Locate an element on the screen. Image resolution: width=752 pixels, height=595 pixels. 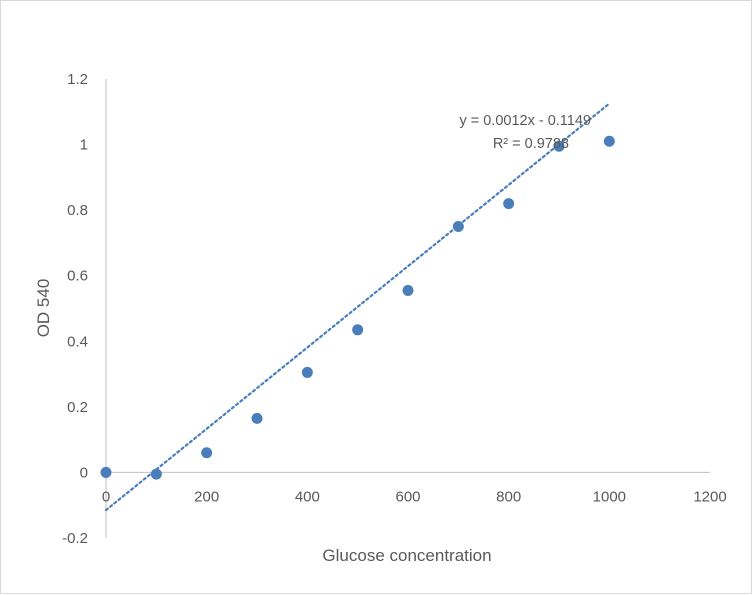
x-tick-labels: 0 200 400 600 800 1000 1200 is located at coordinates (414, 496).